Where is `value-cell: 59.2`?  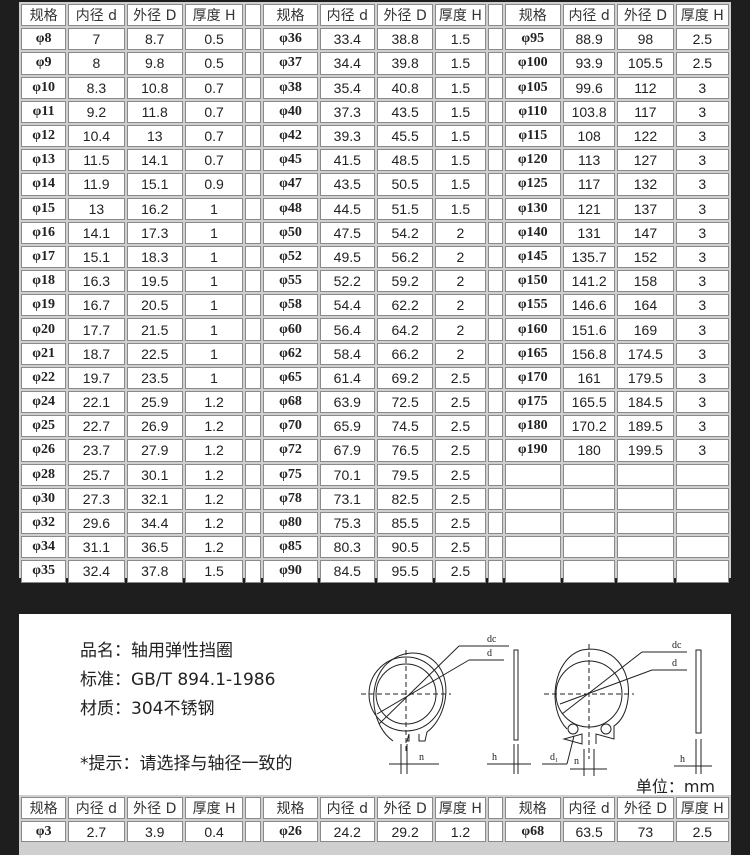
value-cell: 59.2 is located at coordinates (405, 281).